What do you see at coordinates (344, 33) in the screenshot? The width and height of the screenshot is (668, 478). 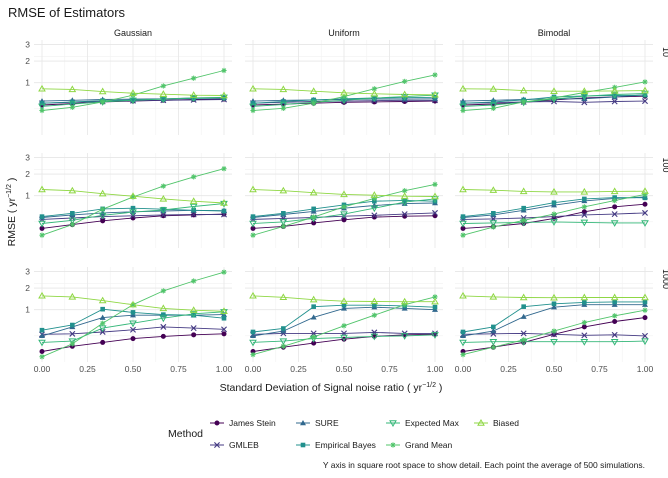 I see `facet-strip-uniform: Uniform` at bounding box center [344, 33].